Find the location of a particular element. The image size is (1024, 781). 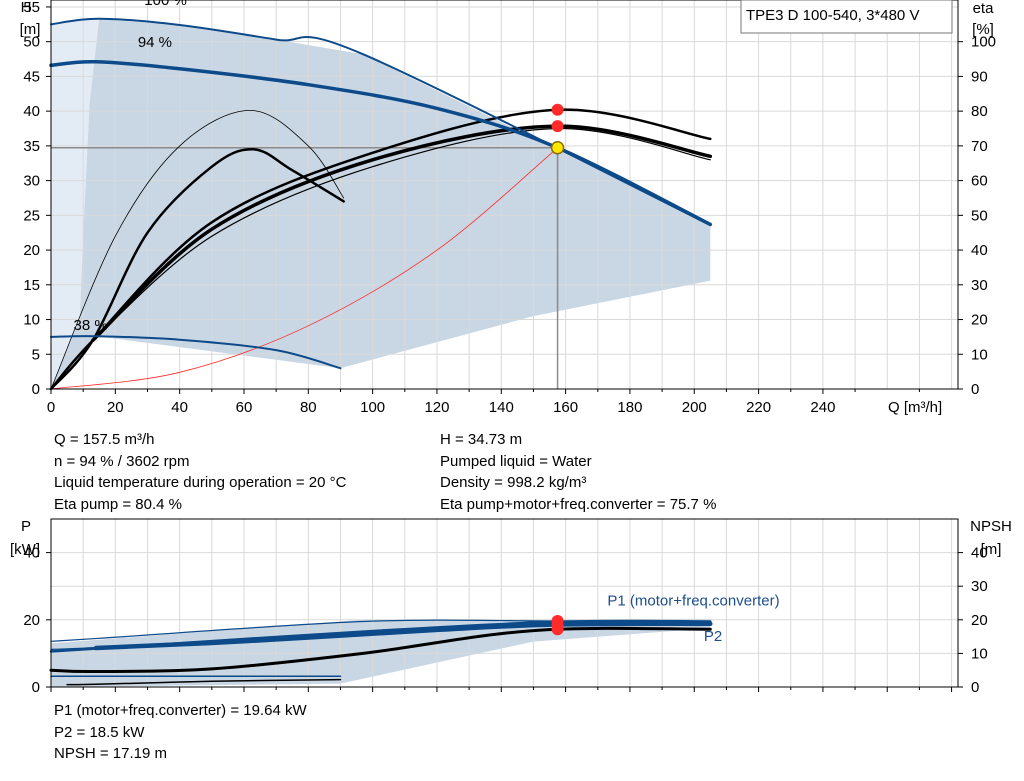

y-axis-label: H is located at coordinates (26, 8).